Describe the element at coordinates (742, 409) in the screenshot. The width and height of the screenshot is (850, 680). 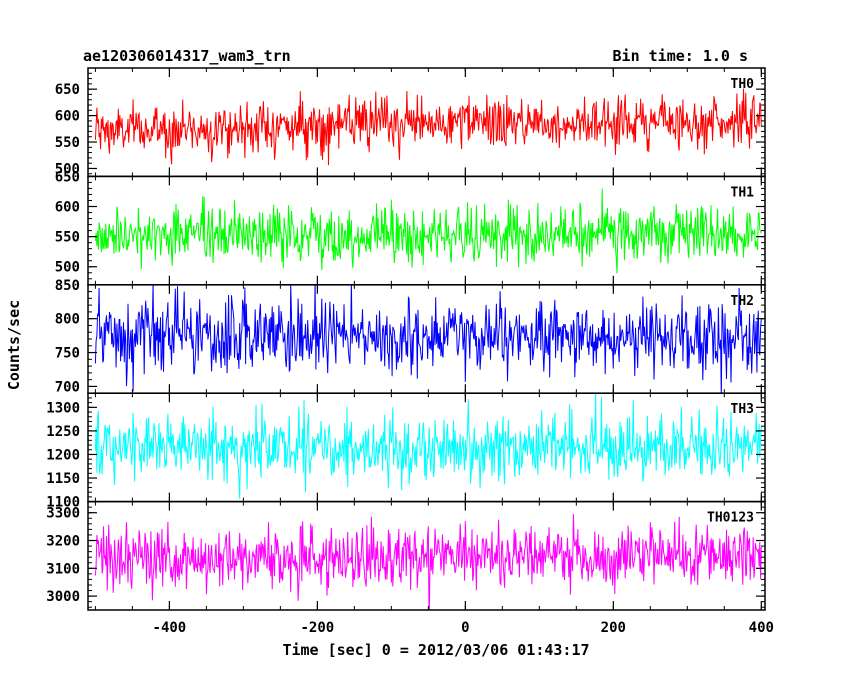
I see `panel-label-th3: TH3` at that location.